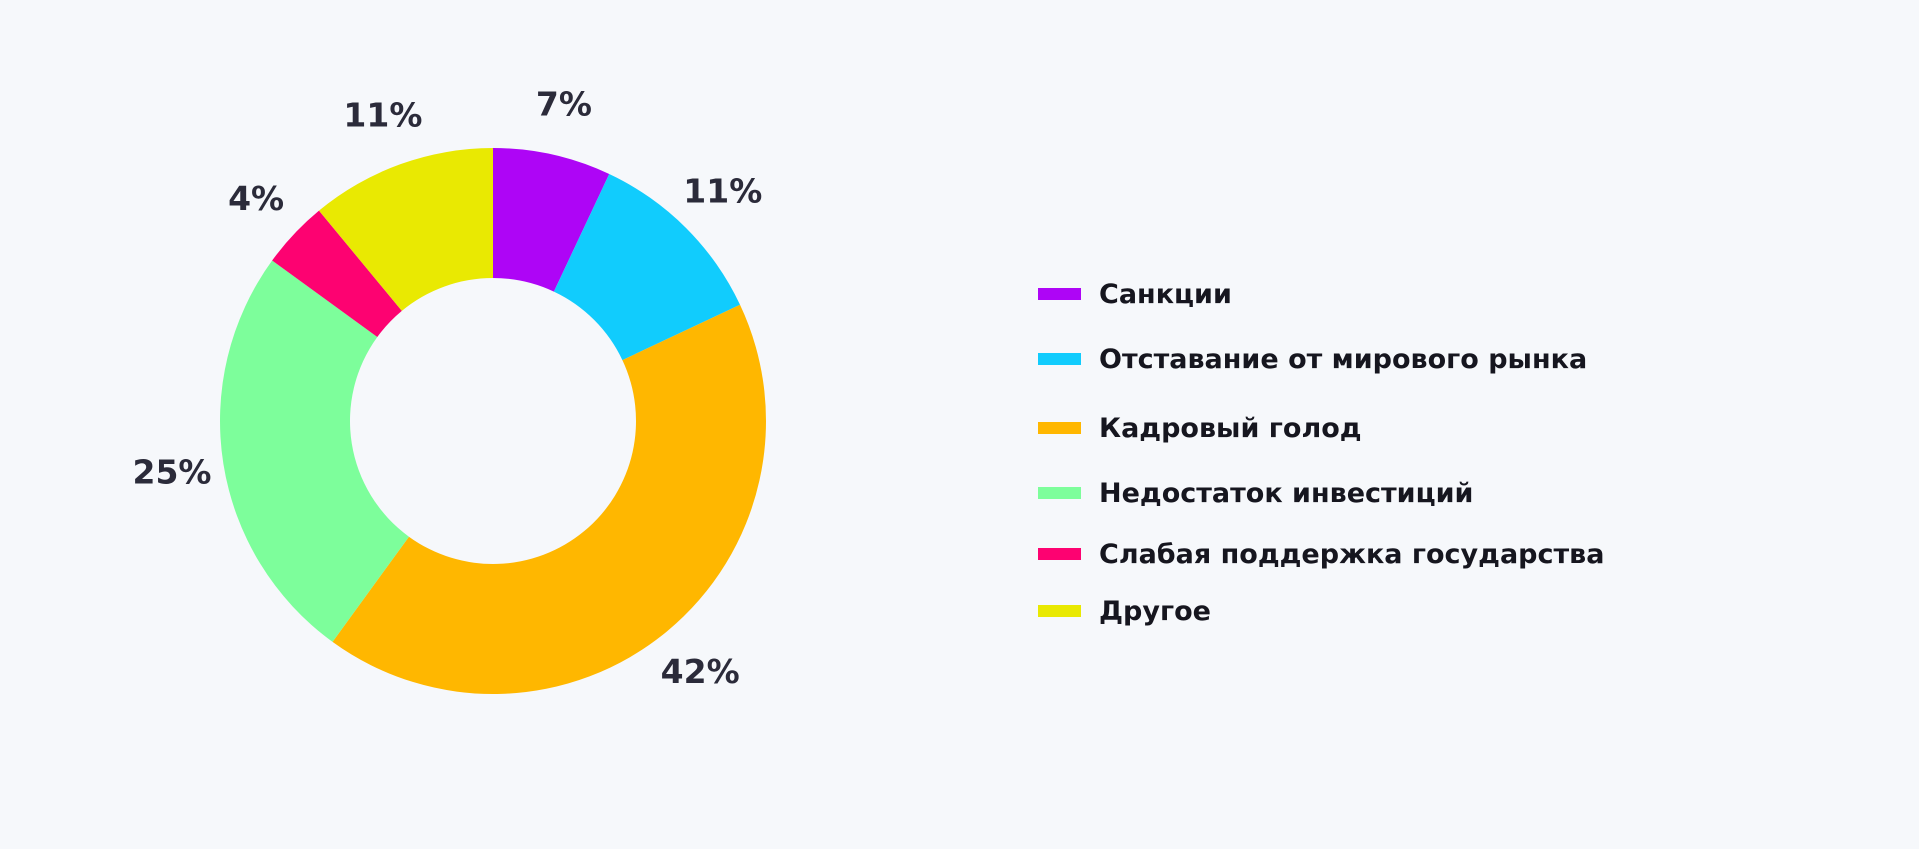 The image size is (1919, 849). Describe the element at coordinates (564, 103) in the screenshot. I see `slice-value-label: 7%` at that location.